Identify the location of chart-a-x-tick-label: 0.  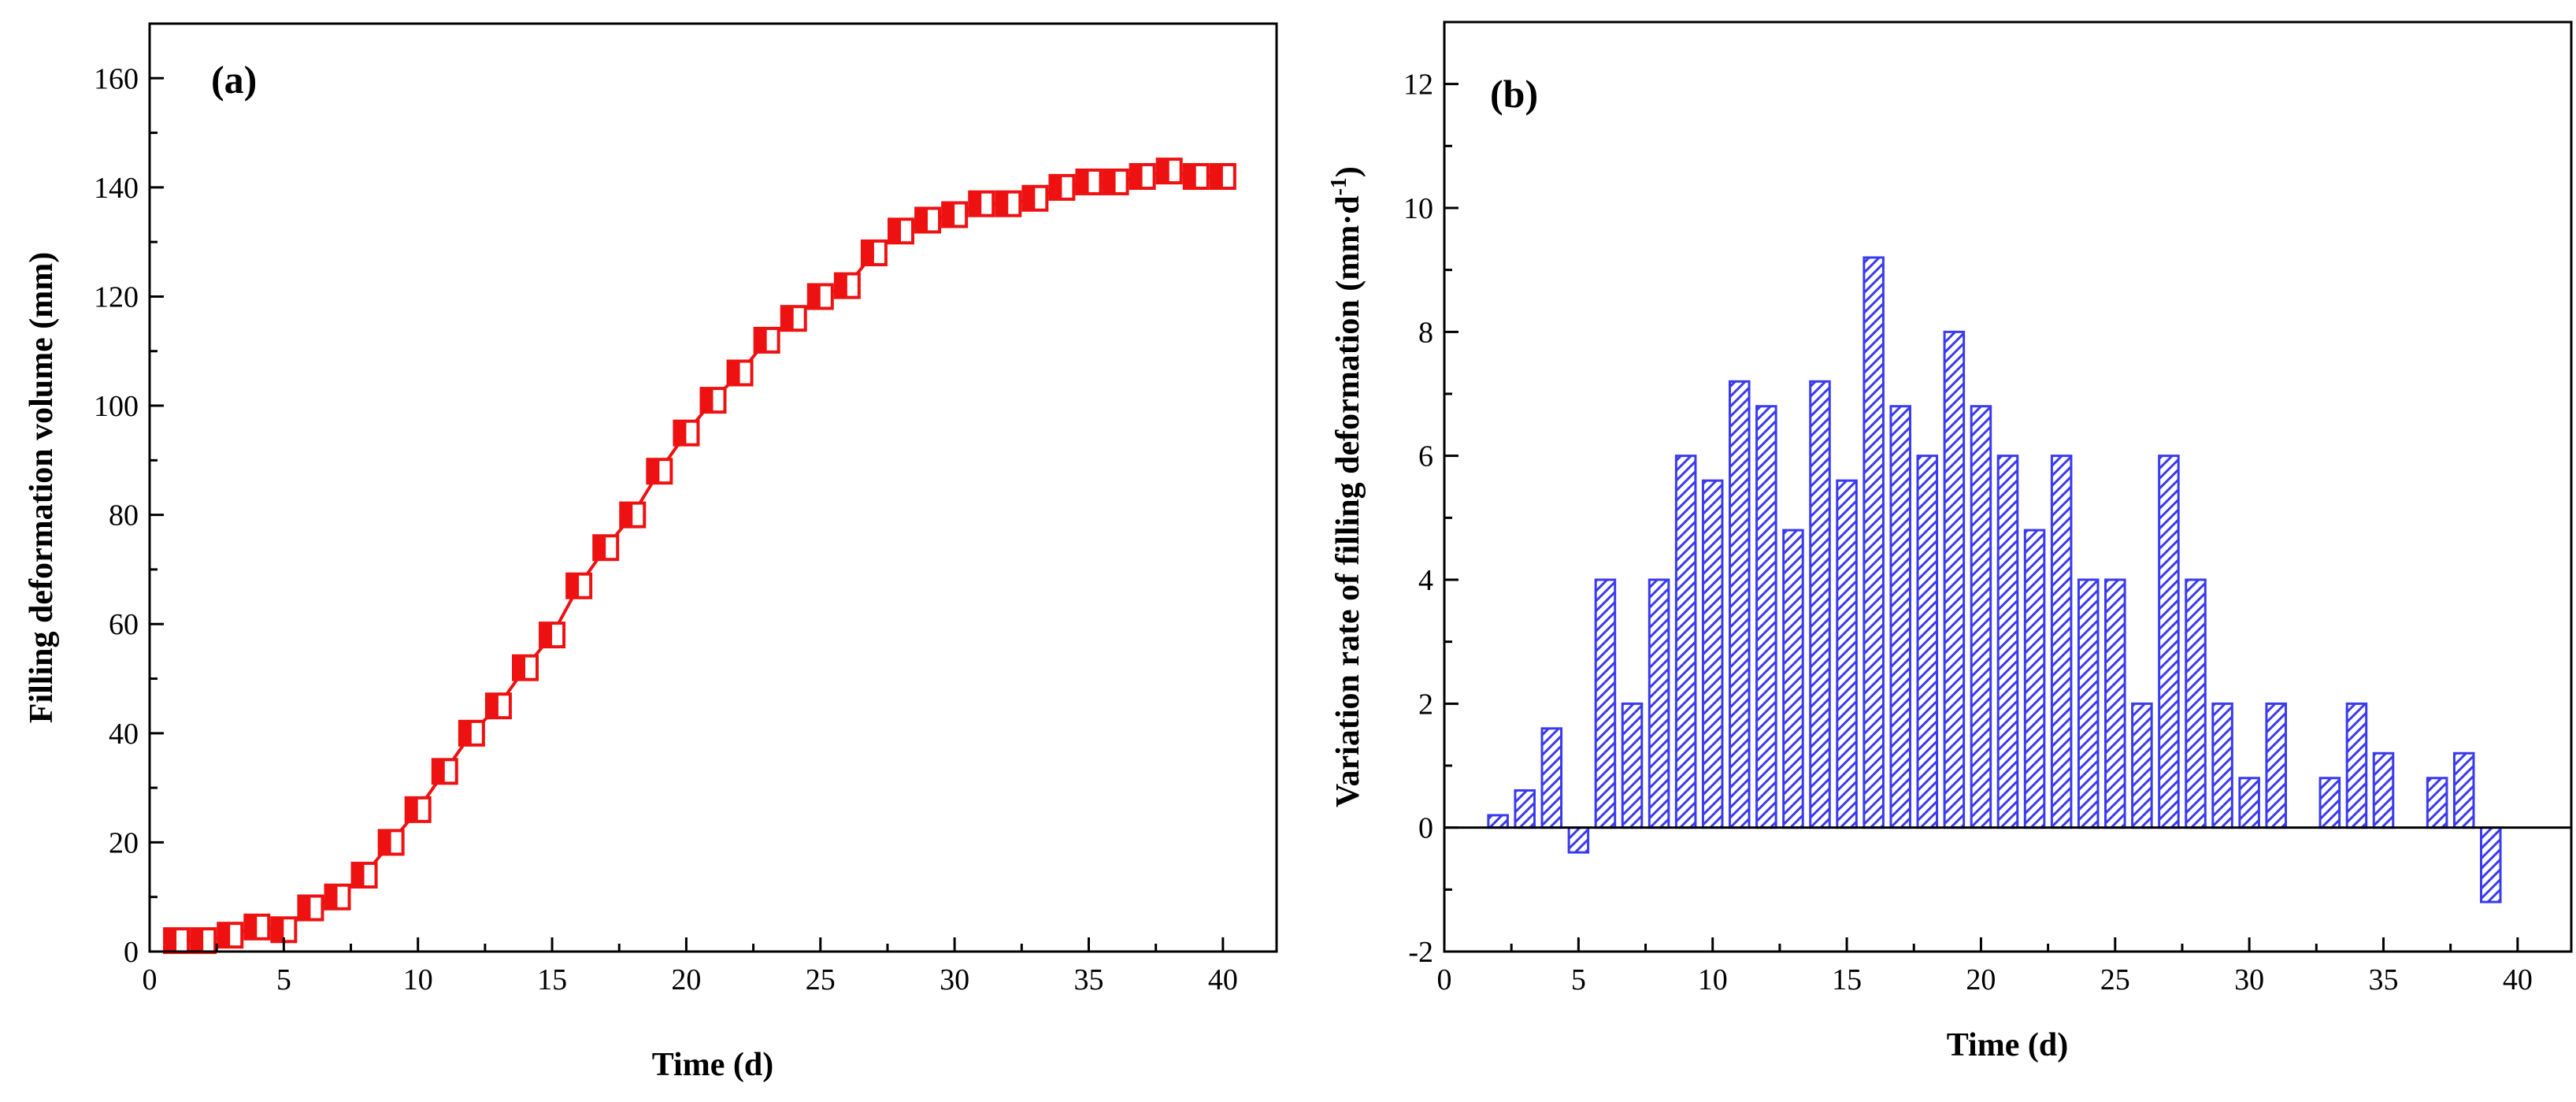
(150, 979).